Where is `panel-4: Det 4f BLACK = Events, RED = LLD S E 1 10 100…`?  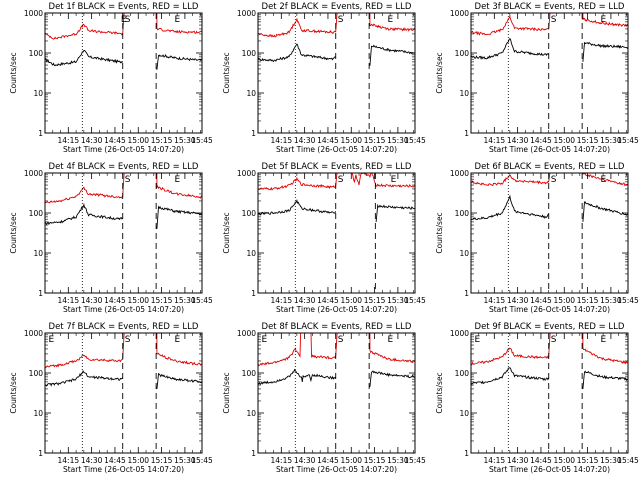
panel-4: Det 4f BLACK = Events, RED = LLD S E 1 10 100… is located at coordinates (111, 238).